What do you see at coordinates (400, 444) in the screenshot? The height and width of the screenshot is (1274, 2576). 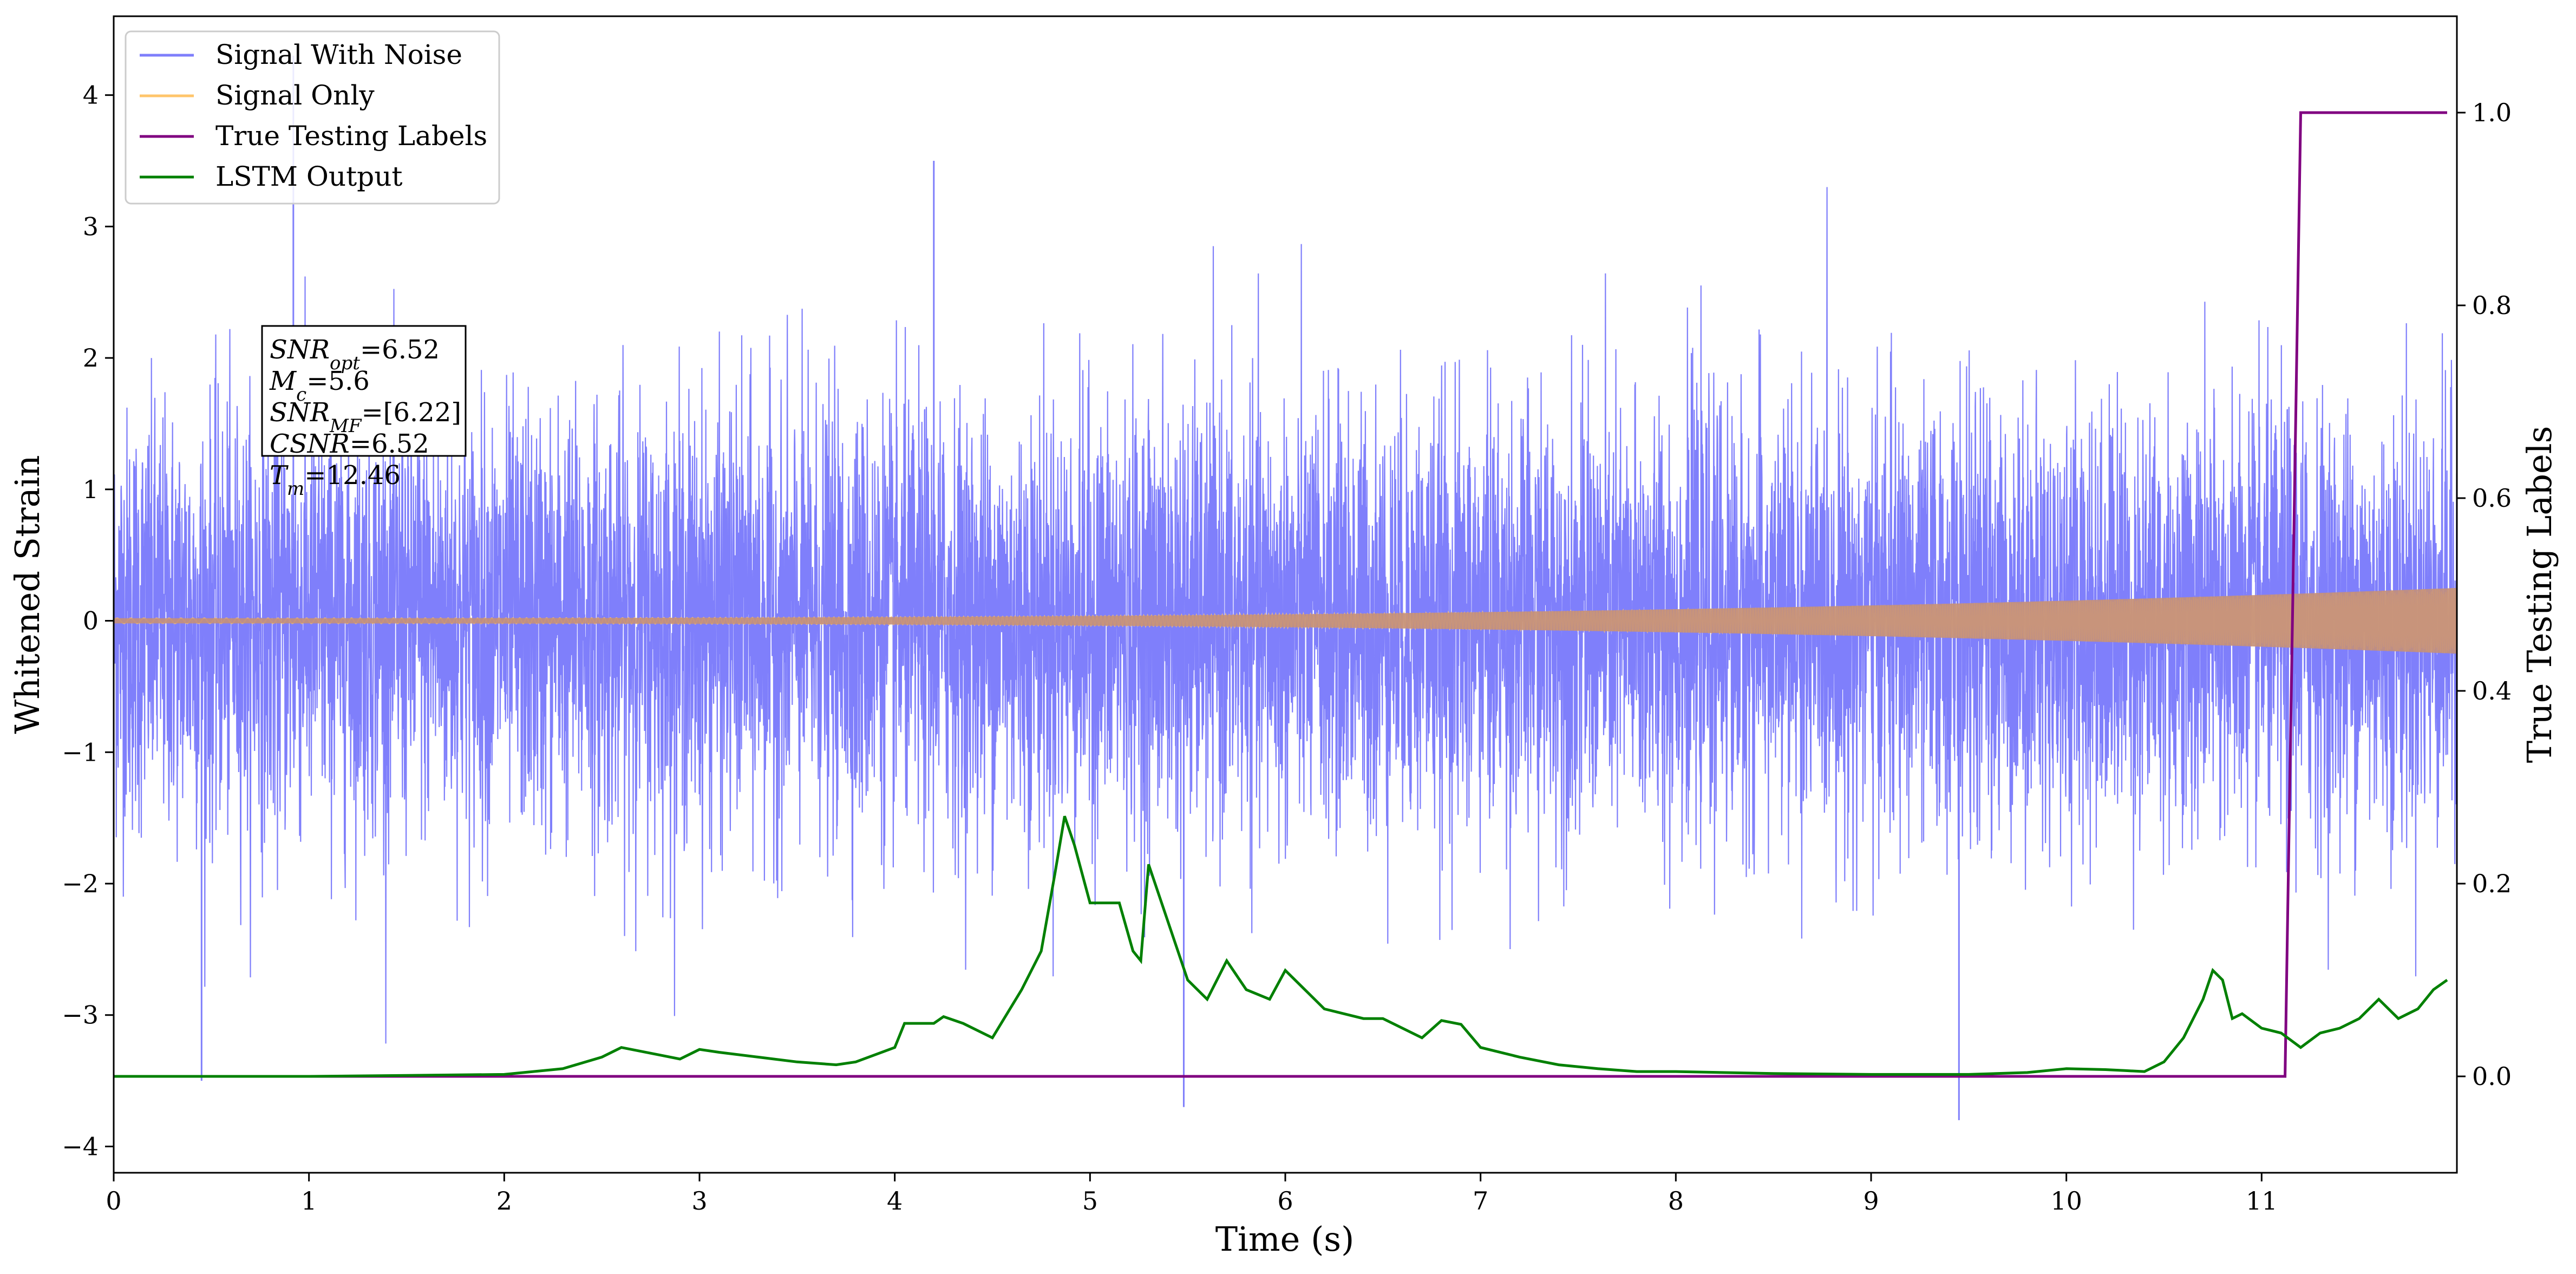 I see `info-csnr-value: 6.52` at bounding box center [400, 444].